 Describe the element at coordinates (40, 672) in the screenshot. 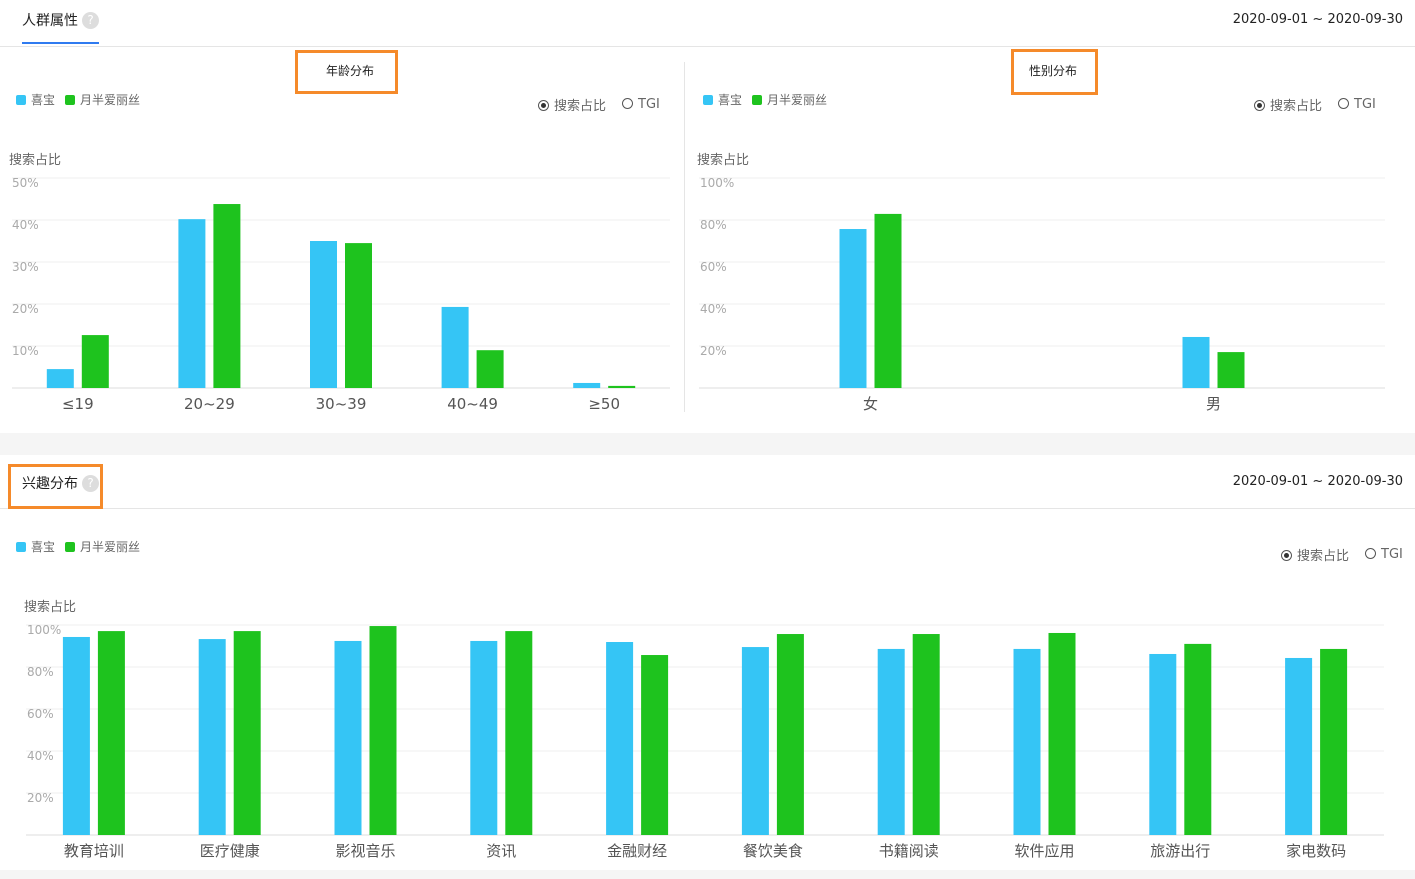

I see `y-tick-label: 80%` at that location.